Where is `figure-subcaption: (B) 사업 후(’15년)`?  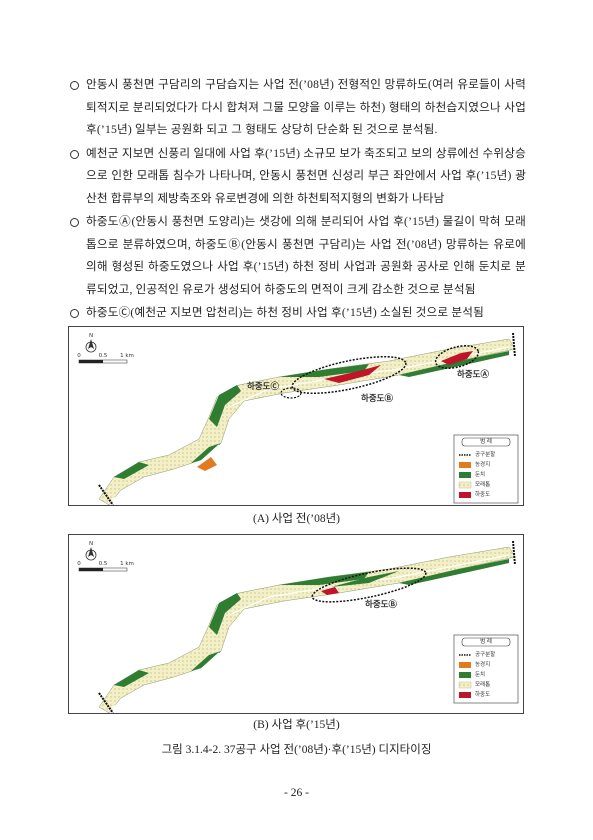
figure-subcaption: (B) 사업 후(’15년) is located at coordinates (296, 725).